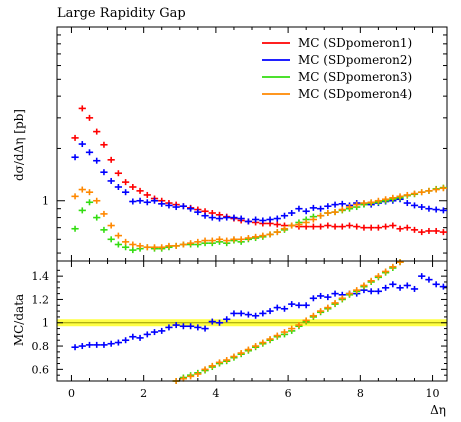 This screenshot has width=461, height=422. What do you see at coordinates (355, 60) in the screenshot?
I see `legend-label: MC (SDpomeron2)` at bounding box center [355, 60].